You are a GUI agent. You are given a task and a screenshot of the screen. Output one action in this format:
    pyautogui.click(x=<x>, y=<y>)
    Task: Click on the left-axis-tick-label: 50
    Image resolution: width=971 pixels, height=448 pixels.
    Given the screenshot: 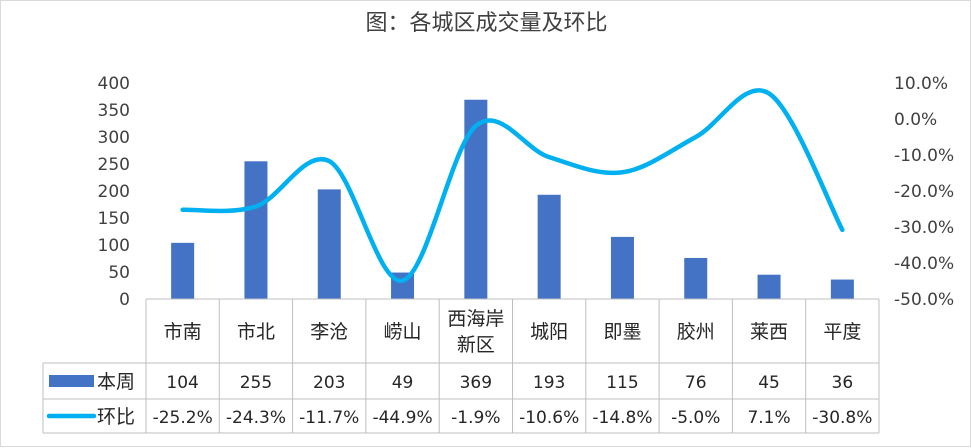 What is the action you would take?
    pyautogui.click(x=119, y=273)
    